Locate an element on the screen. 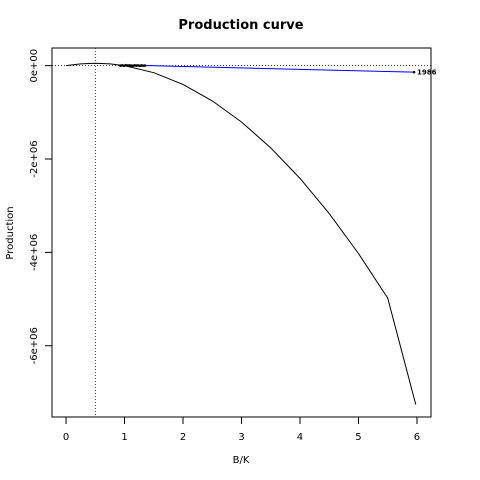 The image size is (480, 480). x-axis: 0 1 2 3 4 5 6 is located at coordinates (241, 430).